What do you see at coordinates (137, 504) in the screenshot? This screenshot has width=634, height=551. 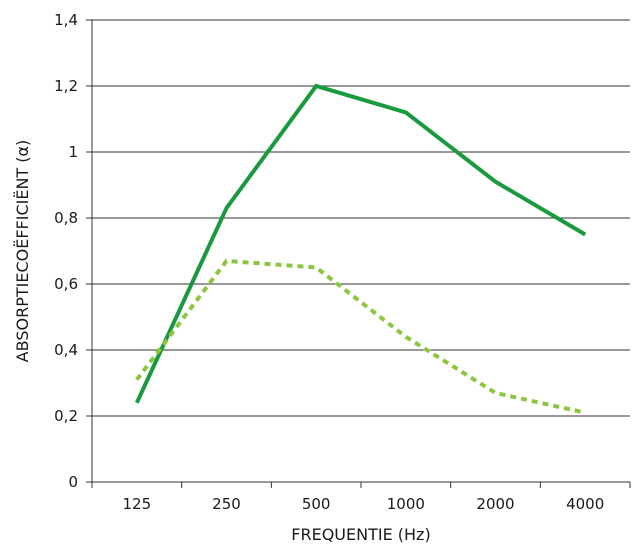 I see `x-tick-label: 125` at bounding box center [137, 504].